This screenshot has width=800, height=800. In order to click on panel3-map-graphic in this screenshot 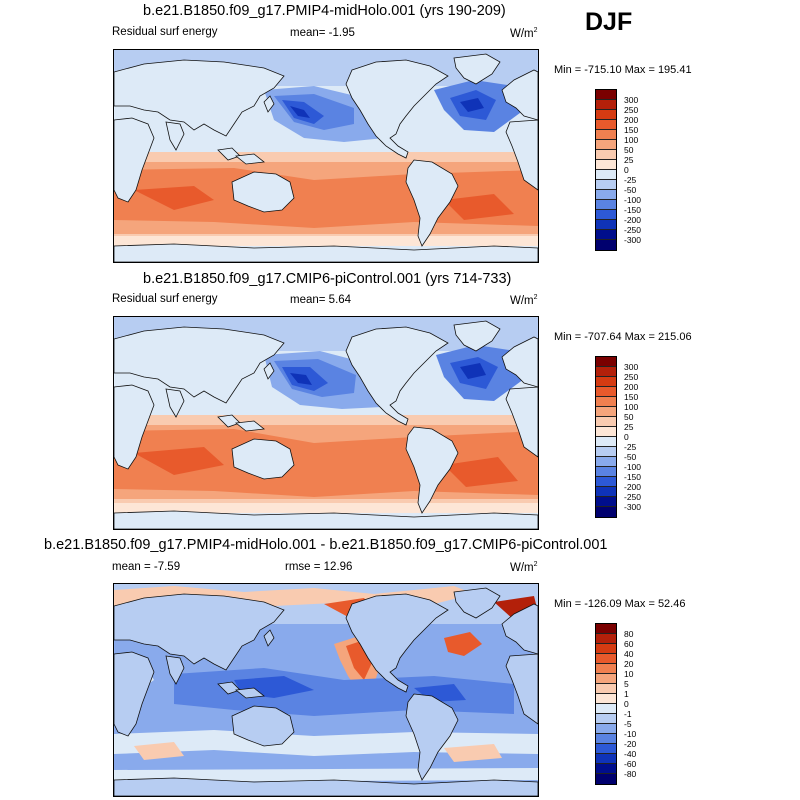, I will do `click(326, 690)`.